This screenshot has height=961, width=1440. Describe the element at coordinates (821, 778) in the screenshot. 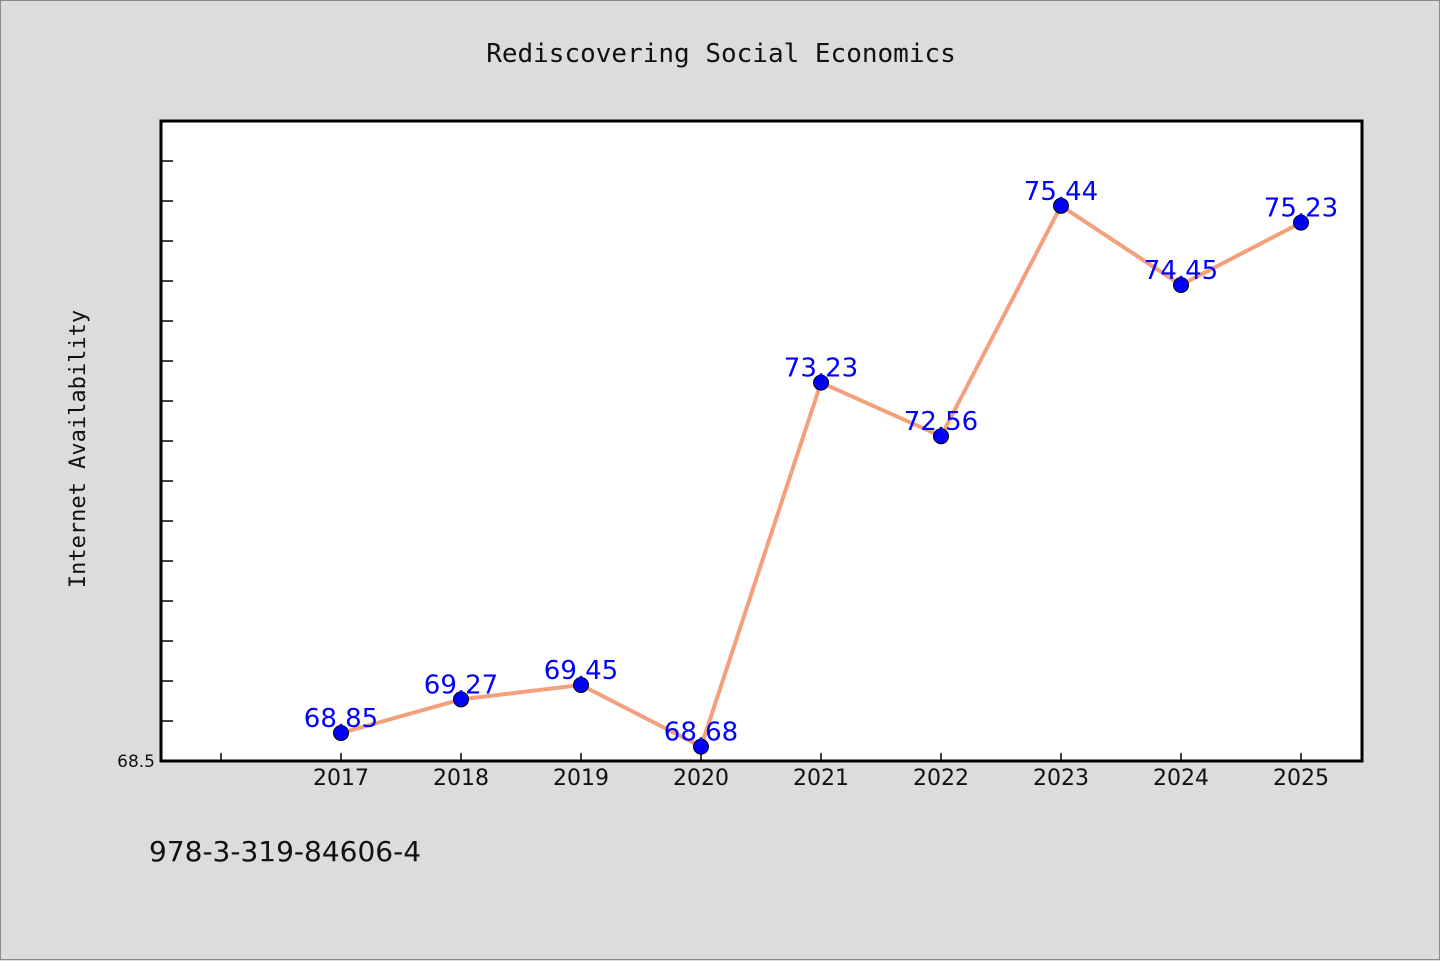

I see `x-tick-label: 2021` at that location.